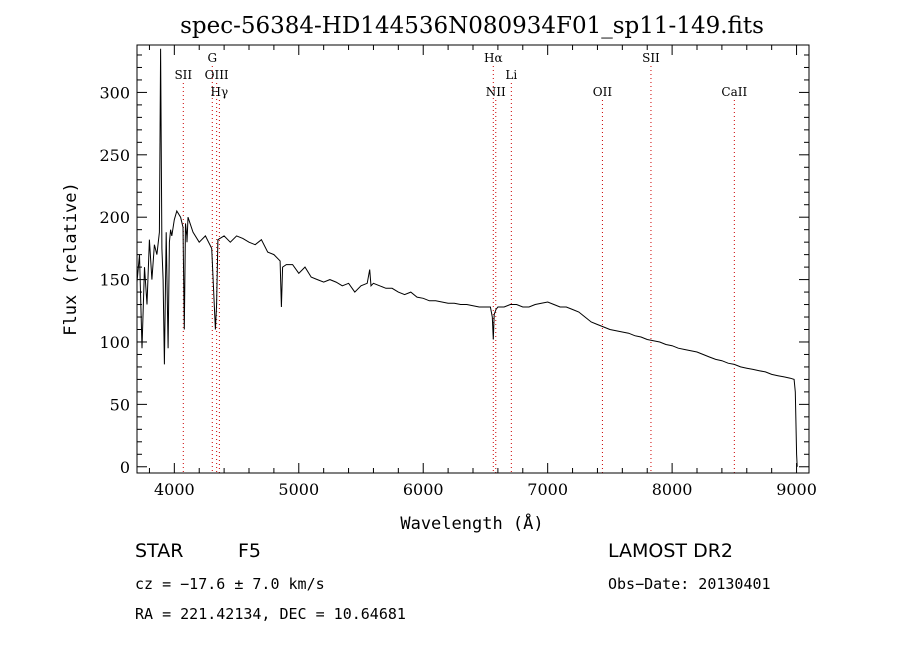  What do you see at coordinates (230, 584) in the screenshot?
I see `redshift-cz: cz = −17.6 ± 7.0 km/s` at bounding box center [230, 584].